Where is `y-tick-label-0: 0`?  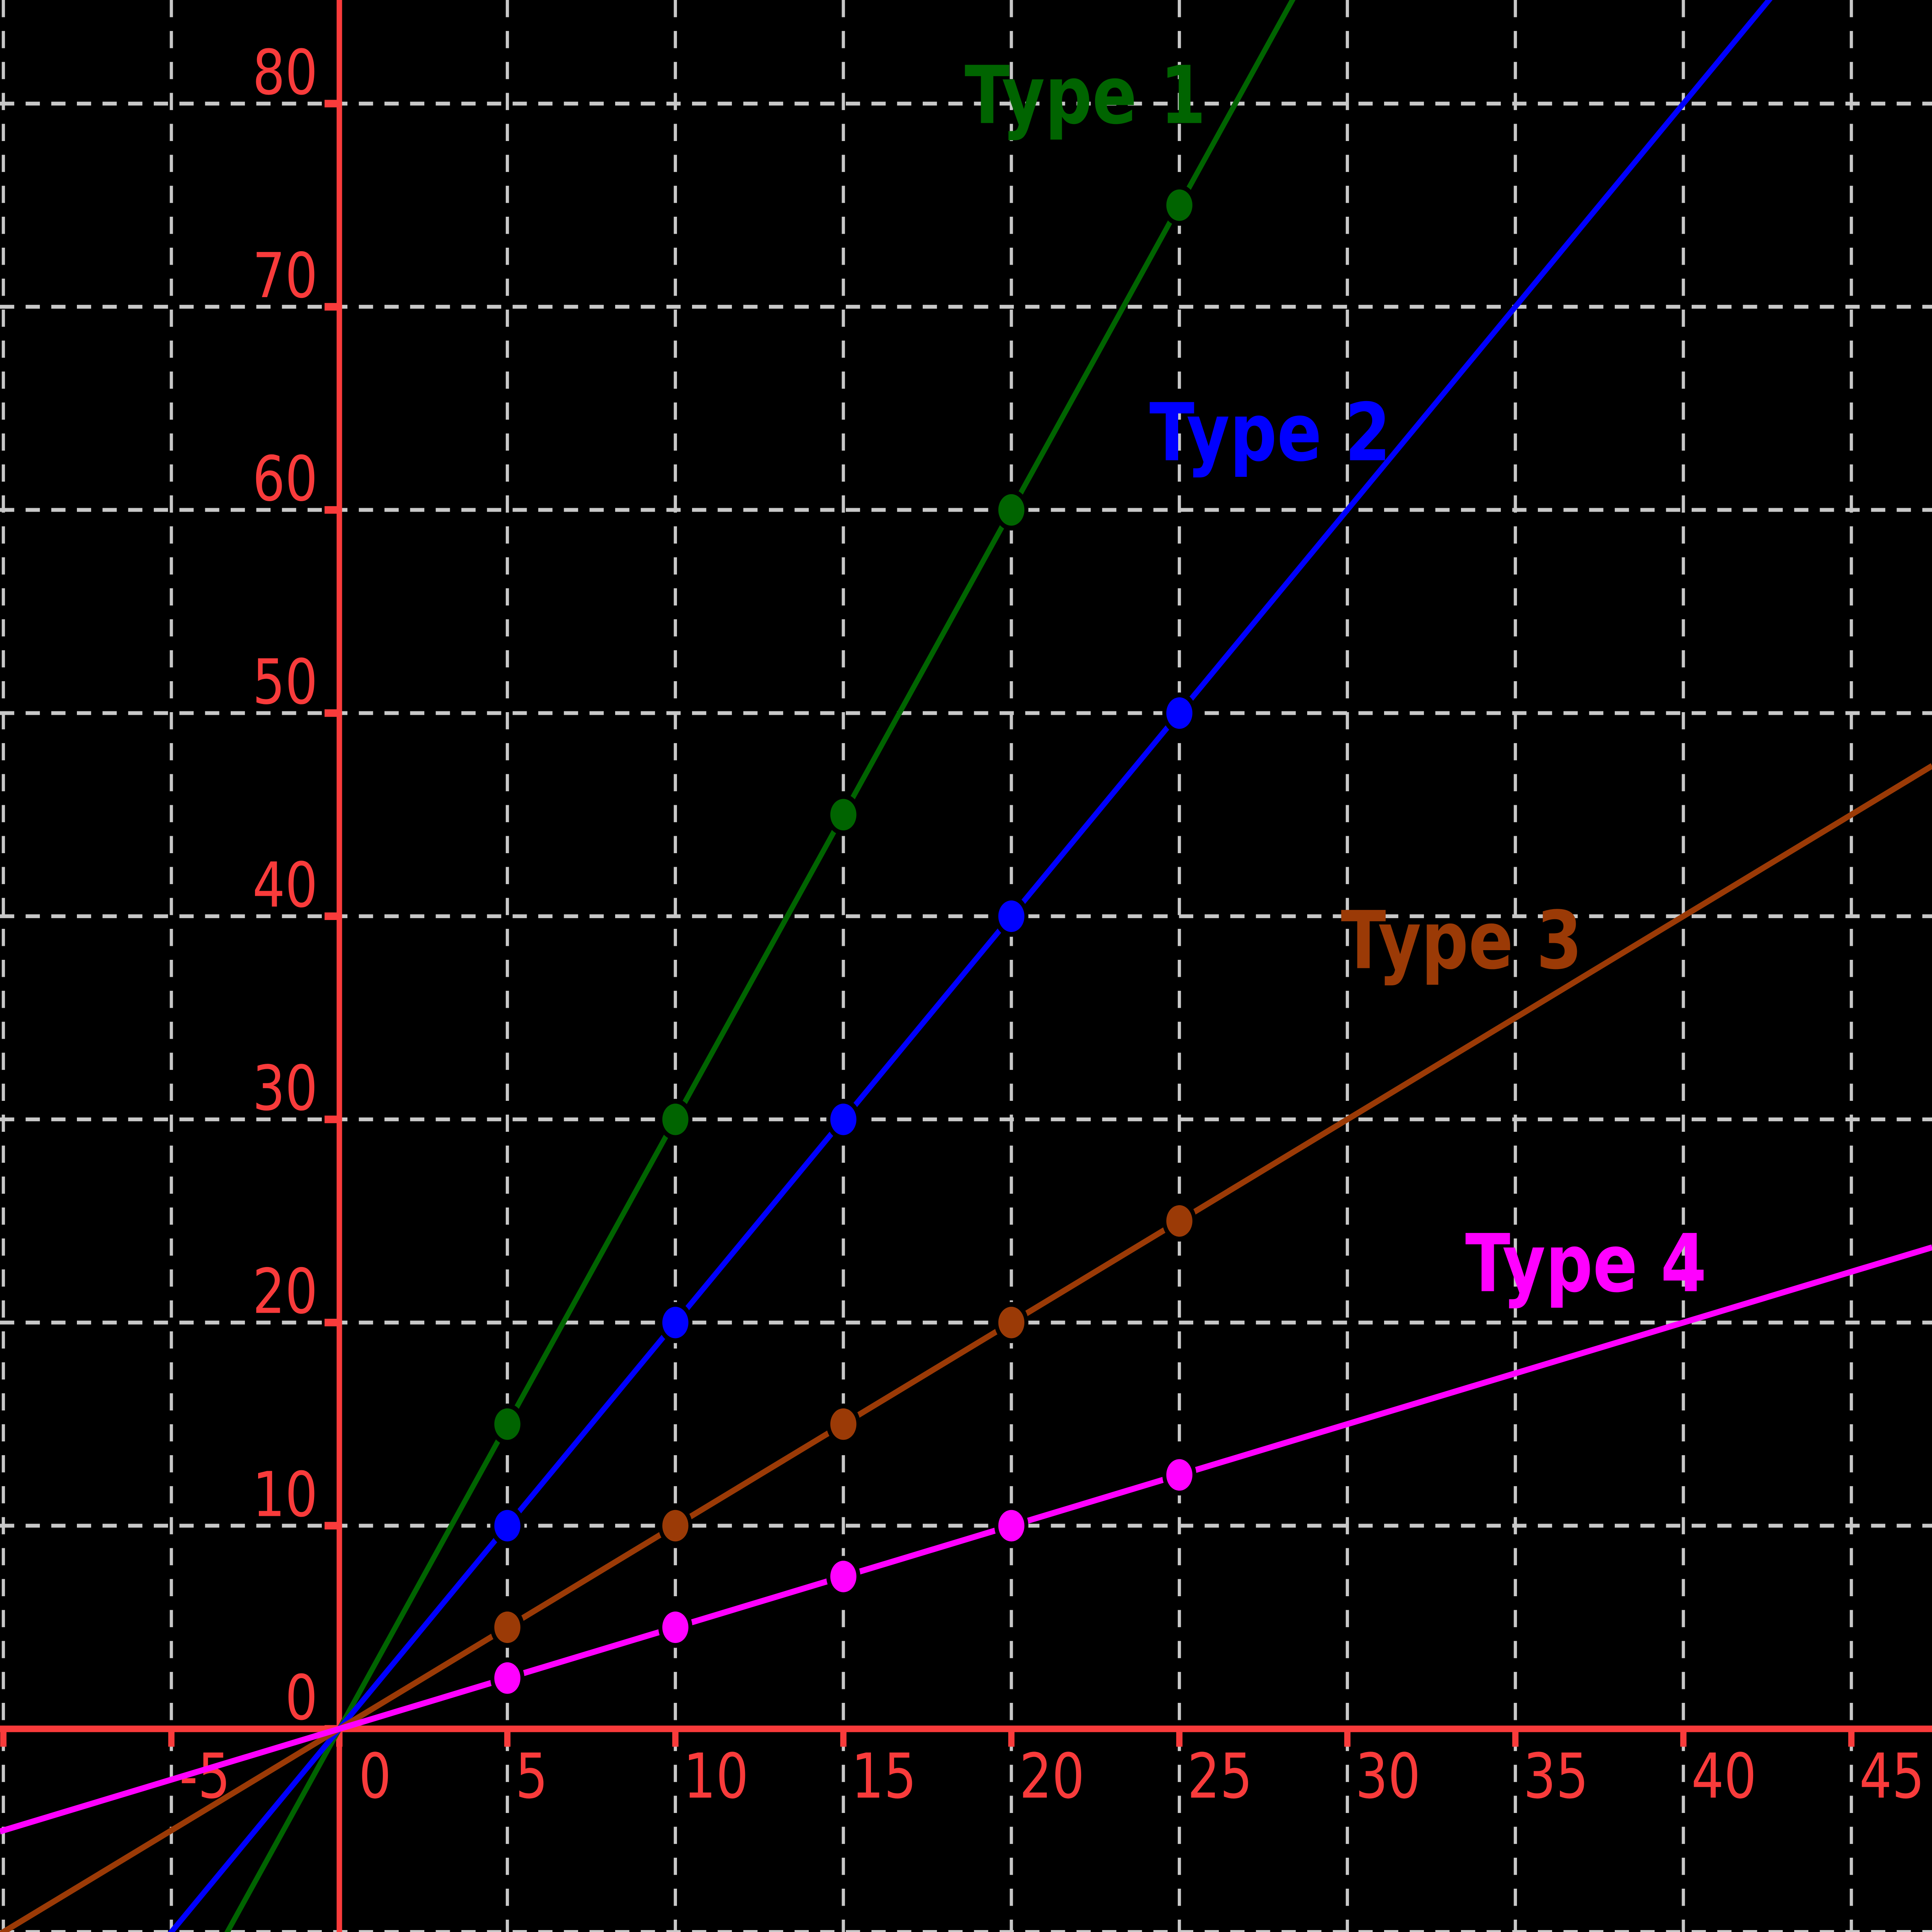 y-tick-label-0: 0 is located at coordinates (301, 1698).